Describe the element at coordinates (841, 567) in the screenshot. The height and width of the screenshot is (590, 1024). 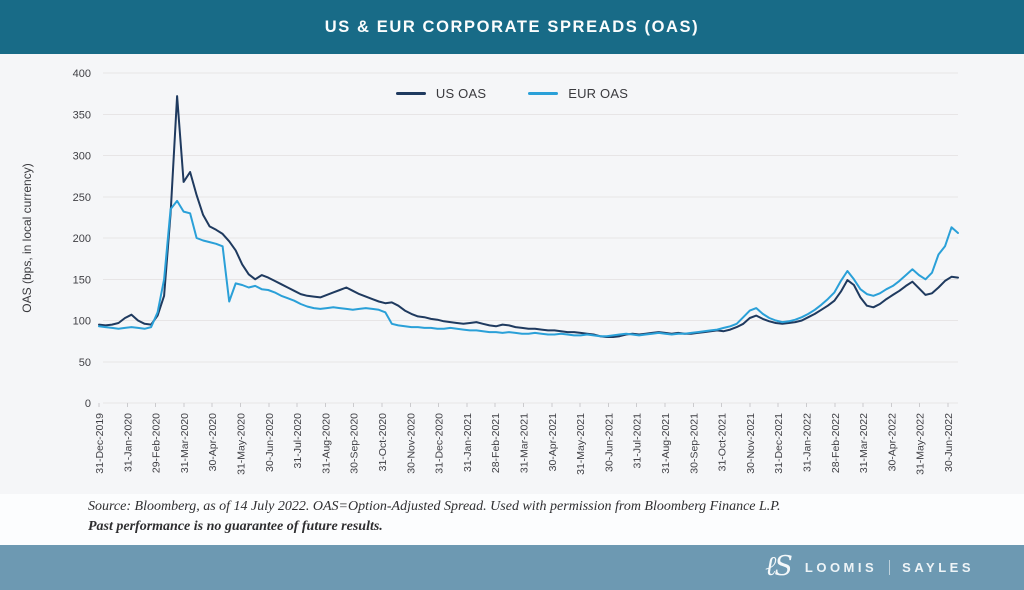
I see `brand-text-loomis: LOOMIS` at that location.